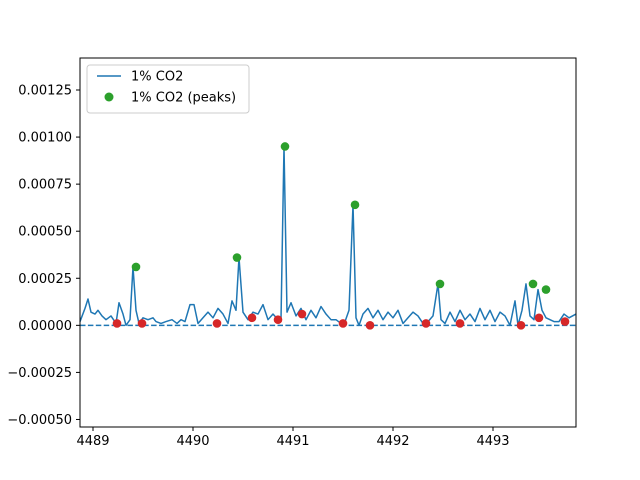 Image resolution: width=640 pixels, height=480 pixels. Describe the element at coordinates (45, 326) in the screenshot. I see `y-tick-label: 0.00000` at that location.